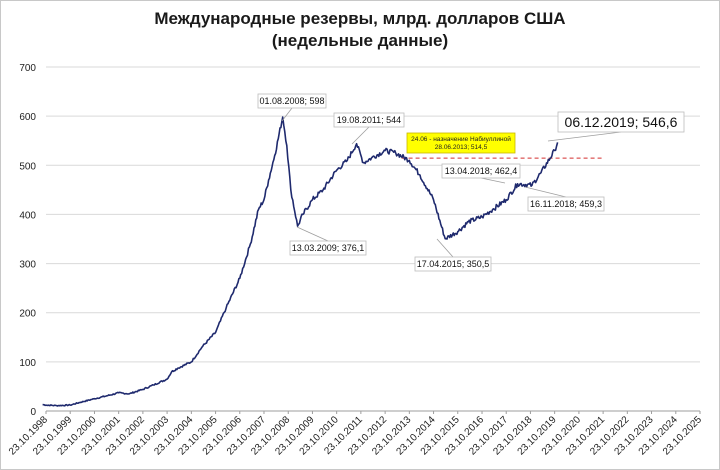 Image resolution: width=720 pixels, height=470 pixels. Describe the element at coordinates (27, 314) in the screenshot. I see `y-tick-label: 200` at that location.